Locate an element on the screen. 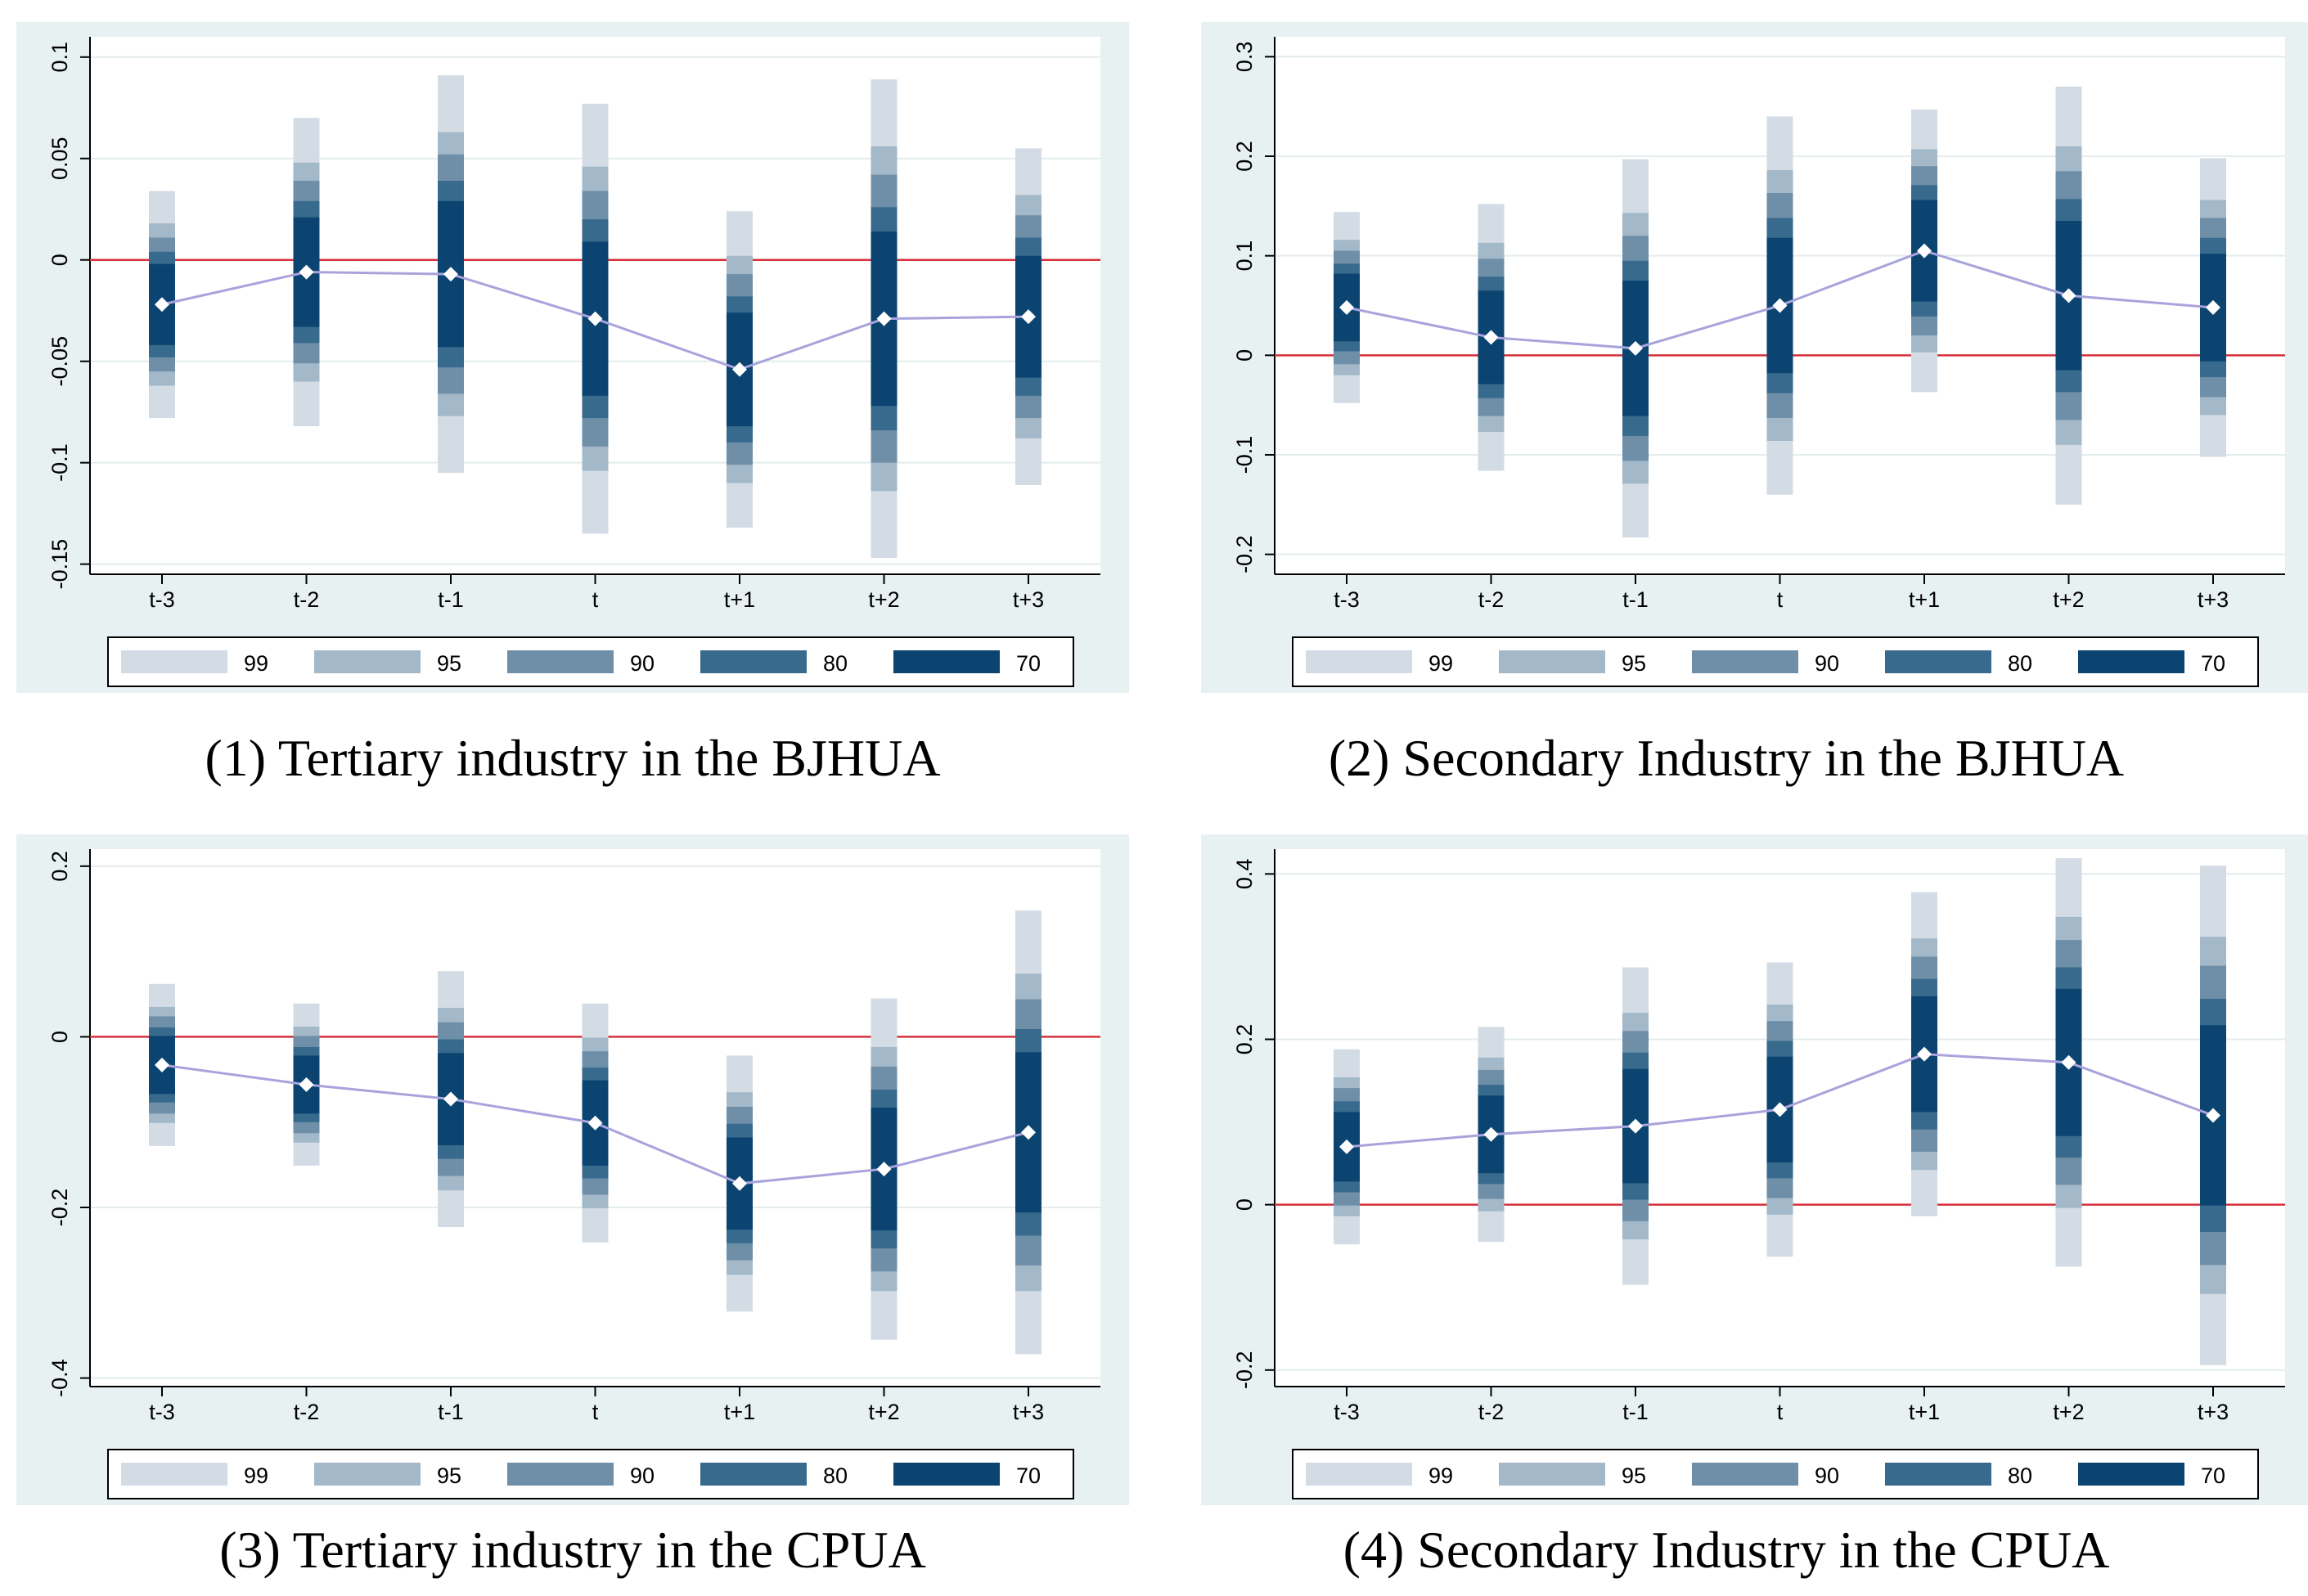  y-tick-label: 0.4 is located at coordinates (1245, 874).